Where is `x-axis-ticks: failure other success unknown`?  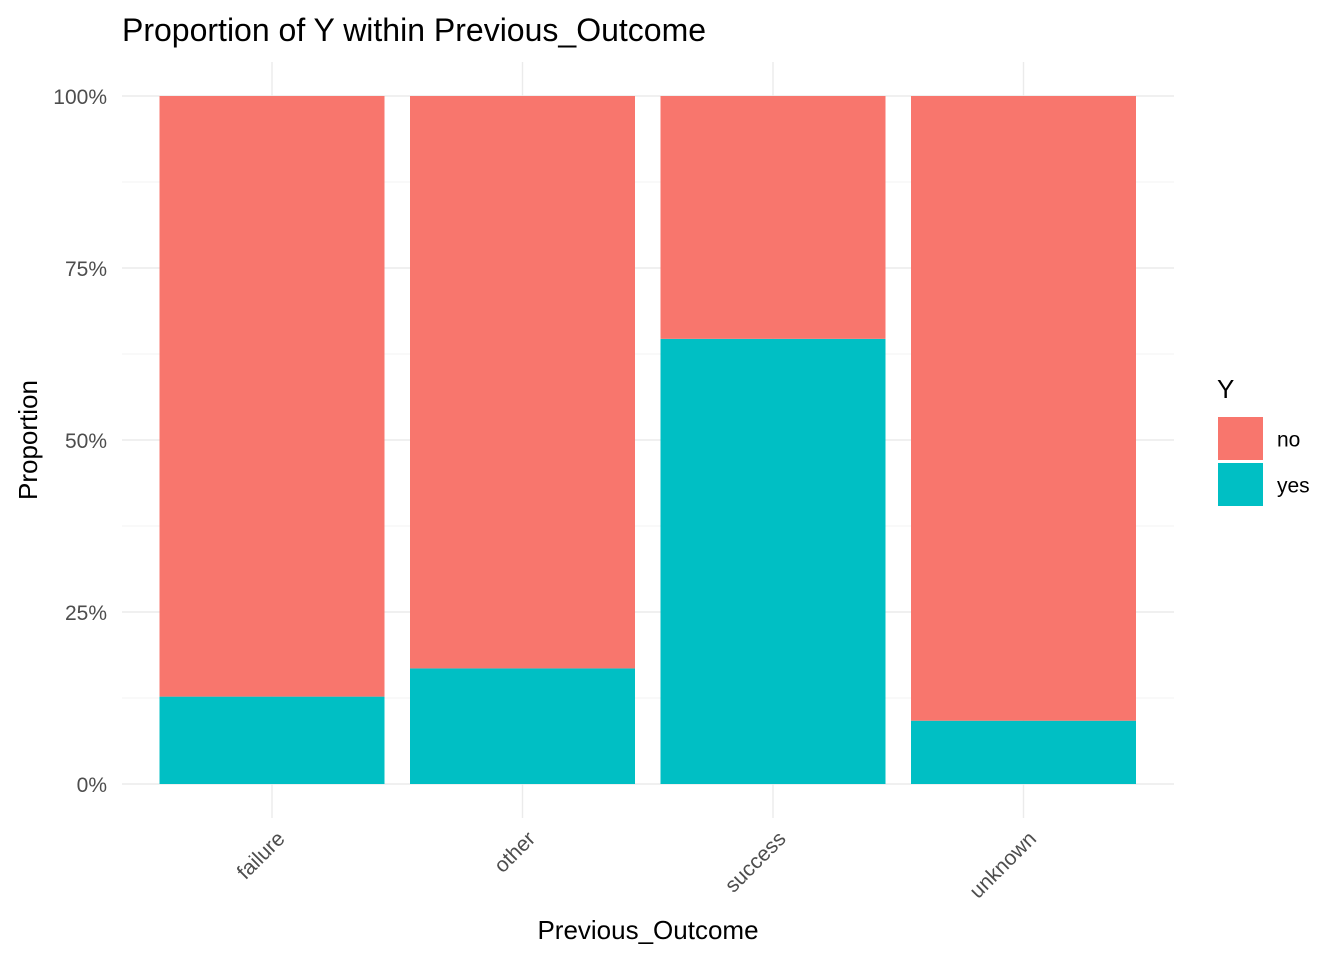 x-axis-ticks: failure other success unknown is located at coordinates (637, 865).